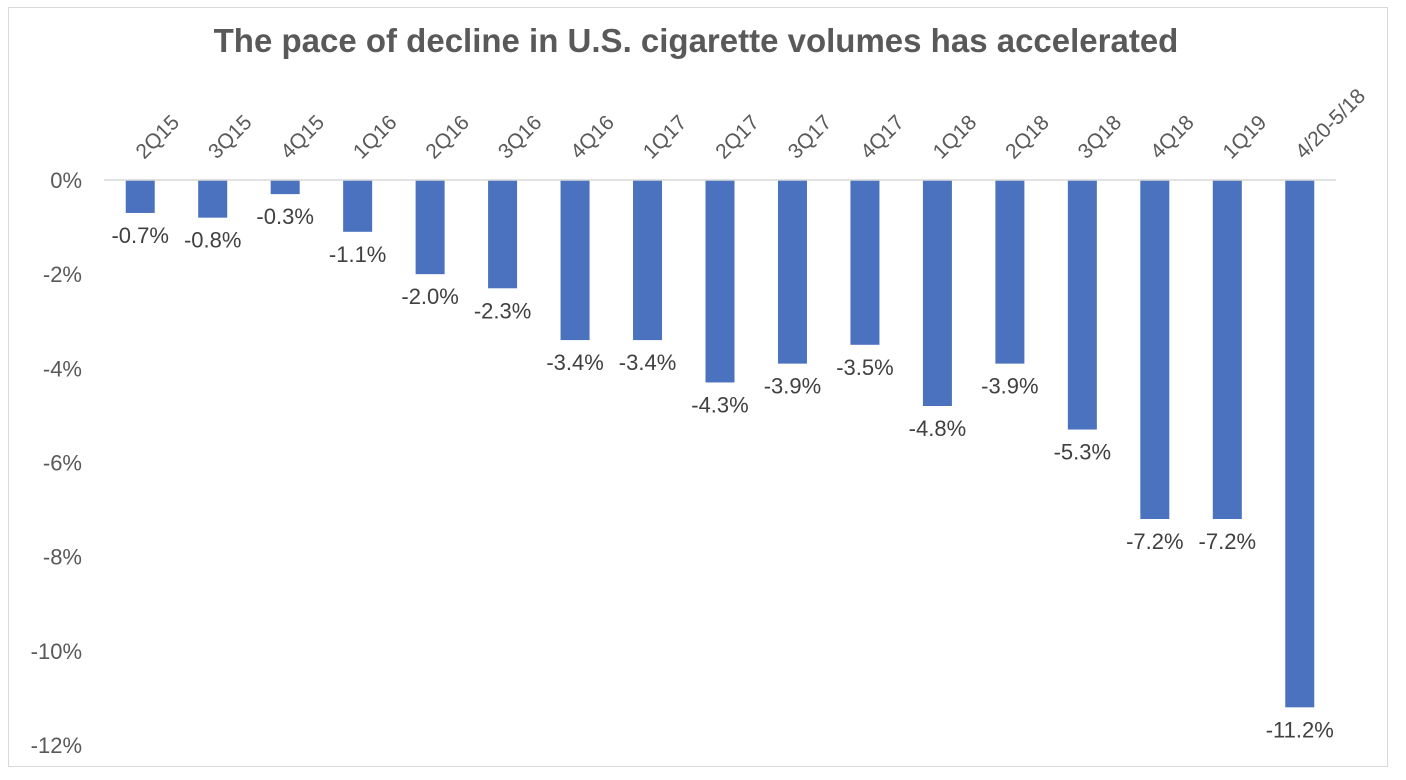 Image resolution: width=1406 pixels, height=780 pixels. I want to click on category-label: 3Q18, so click(1100, 137).